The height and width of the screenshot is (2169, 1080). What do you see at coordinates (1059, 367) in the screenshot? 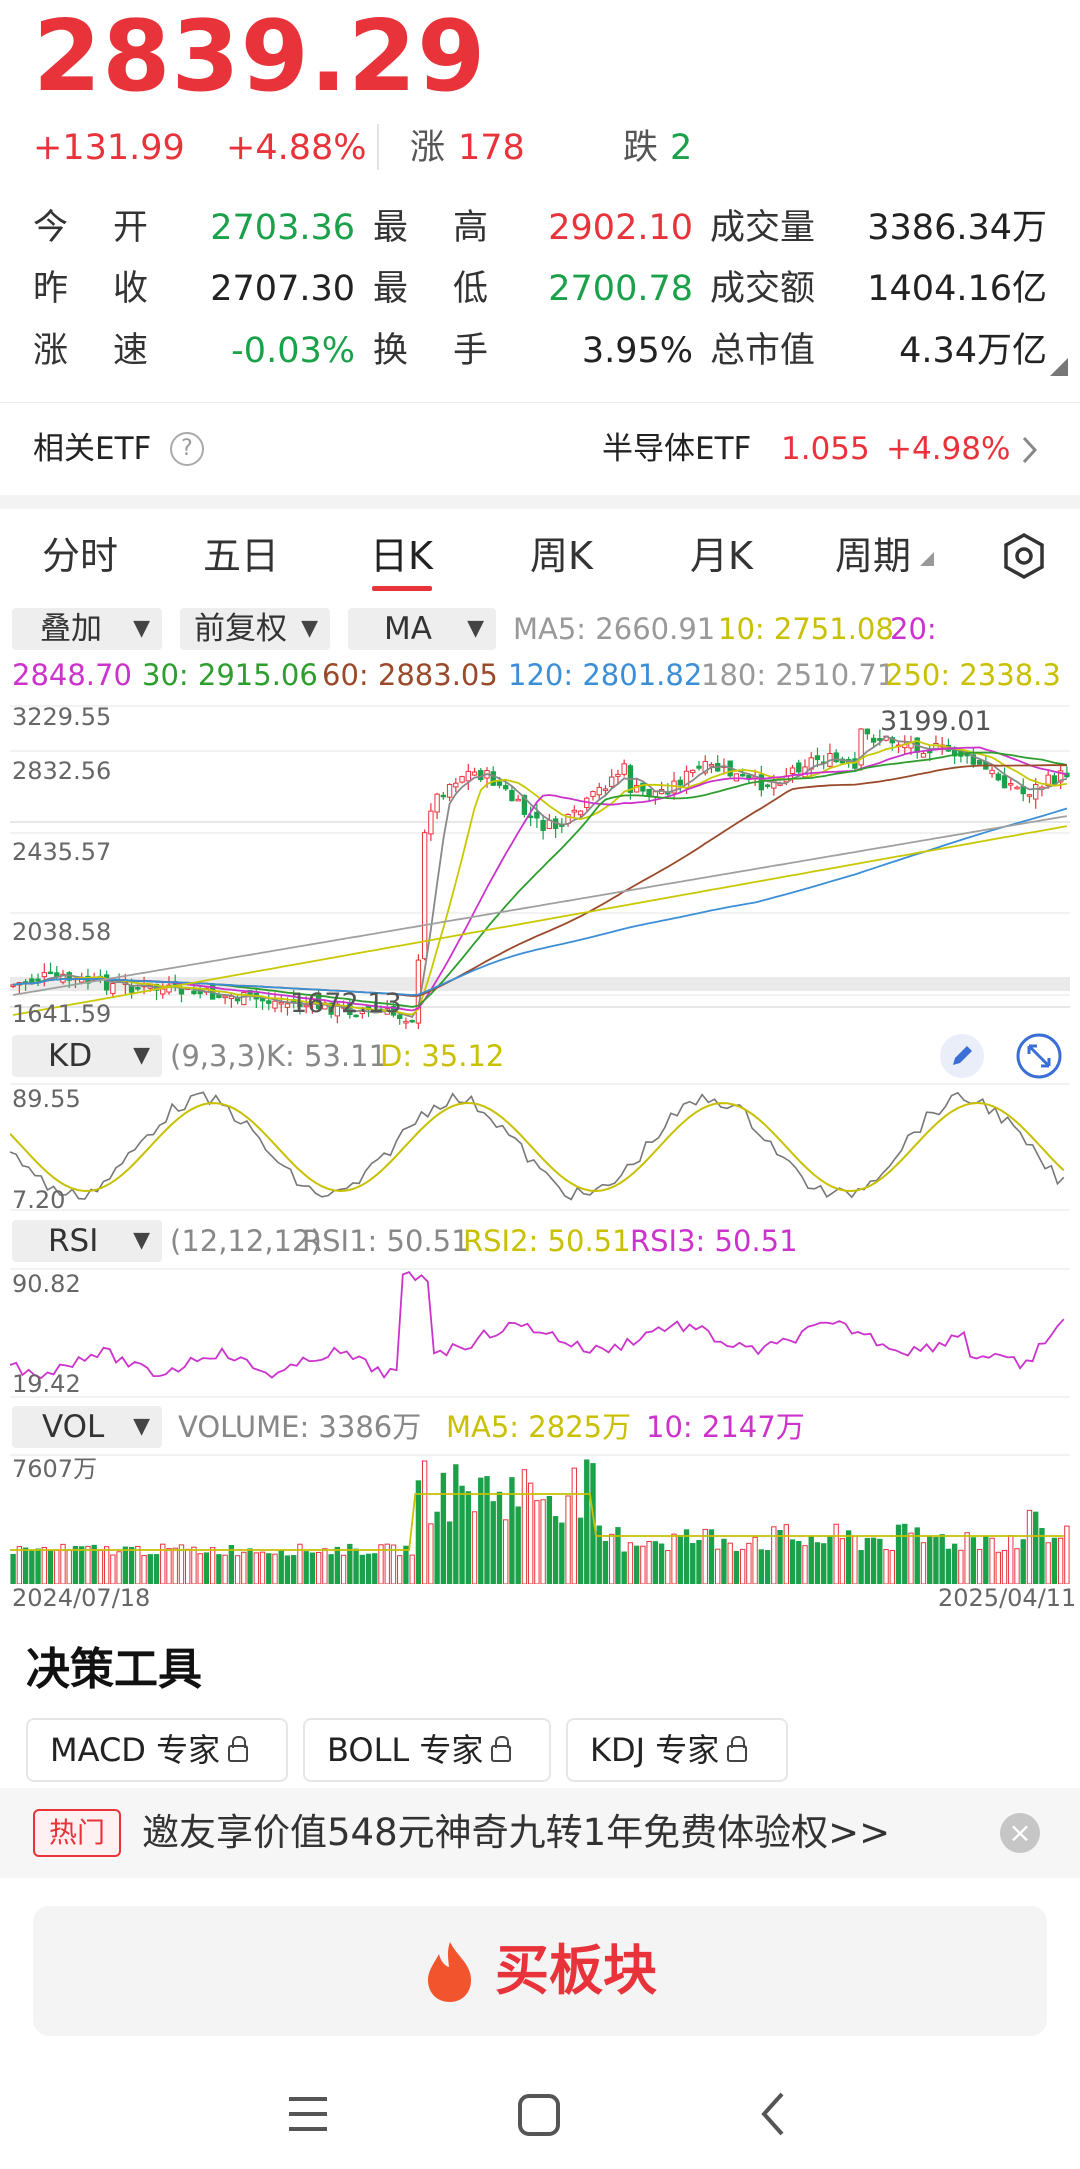
I see `expand-corner-icon` at bounding box center [1059, 367].